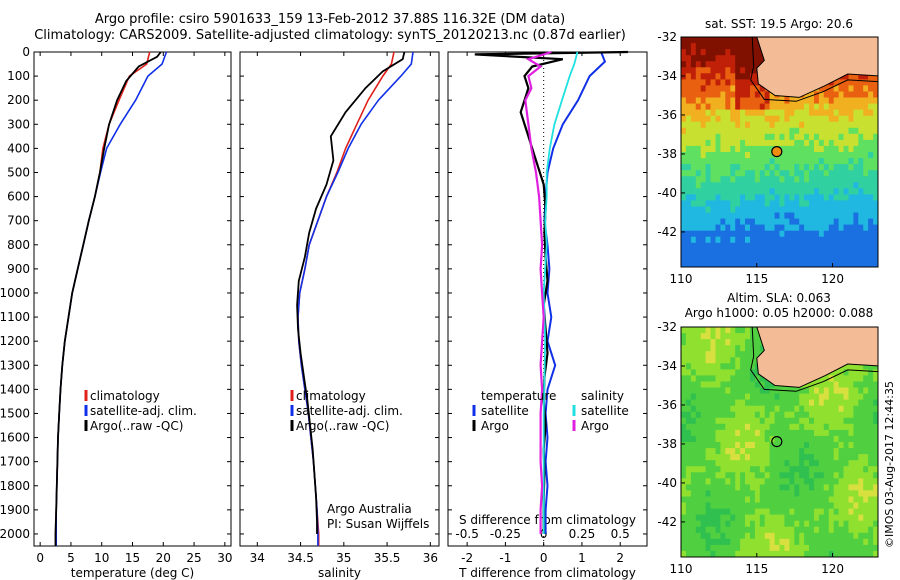 This screenshot has height=580, width=900. I want to click on annotation-text: PI: Susan Wijffels, so click(378, 524).